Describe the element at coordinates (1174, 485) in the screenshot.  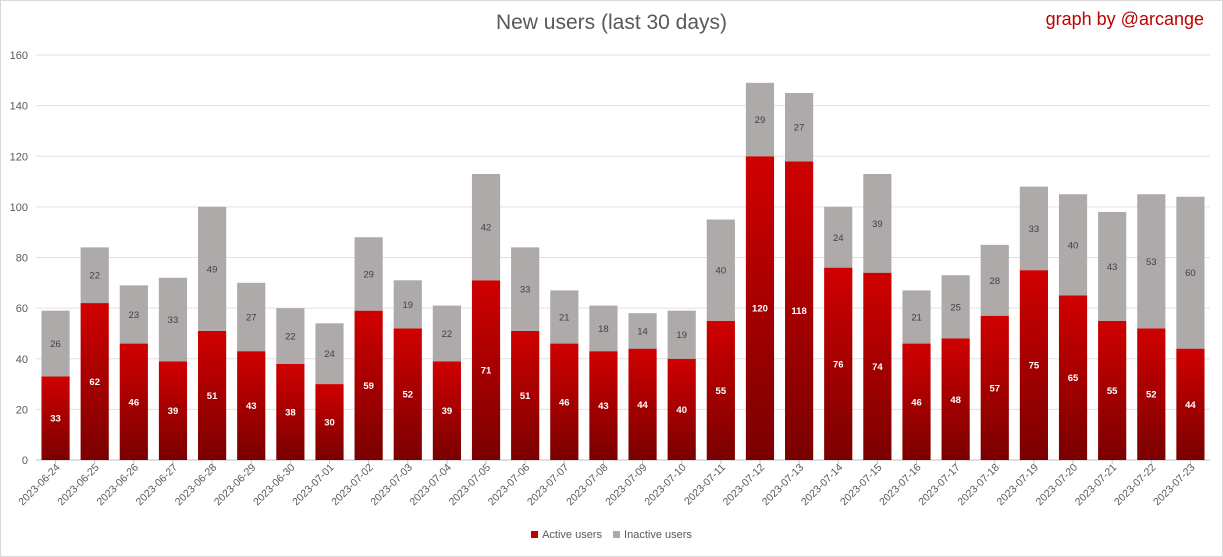
I see `x-tick-label: 2023-07-23` at that location.